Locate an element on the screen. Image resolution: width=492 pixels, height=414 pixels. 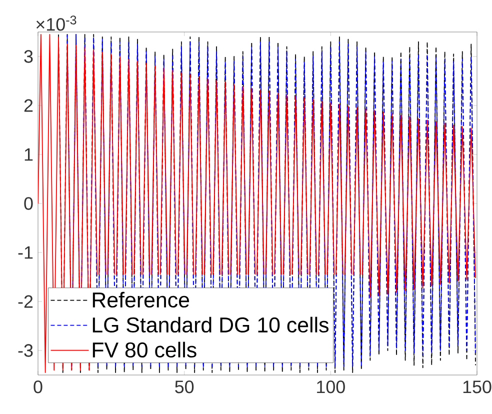
y-tick-label: 0 is located at coordinates (28, 203).